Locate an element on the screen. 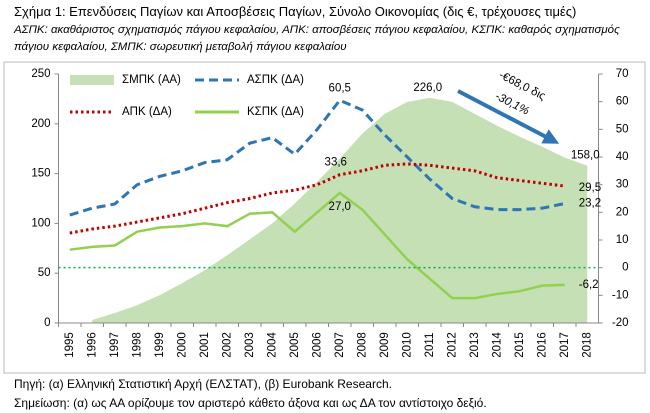  x-tick-label: 2006 is located at coordinates (317, 345).